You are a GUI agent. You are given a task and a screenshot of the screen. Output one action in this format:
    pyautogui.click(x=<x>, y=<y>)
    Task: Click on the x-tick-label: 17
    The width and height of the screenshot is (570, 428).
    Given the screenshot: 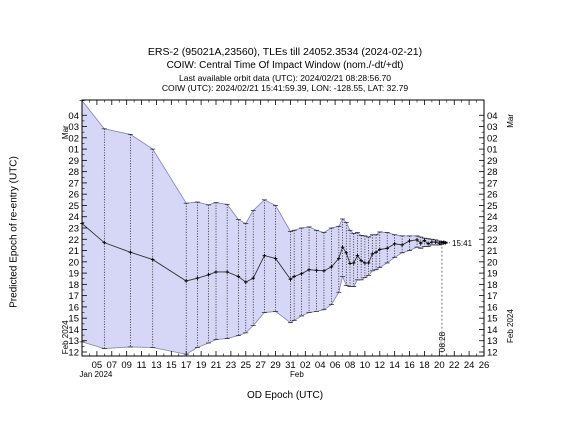 What is the action you would take?
    pyautogui.click(x=186, y=365)
    